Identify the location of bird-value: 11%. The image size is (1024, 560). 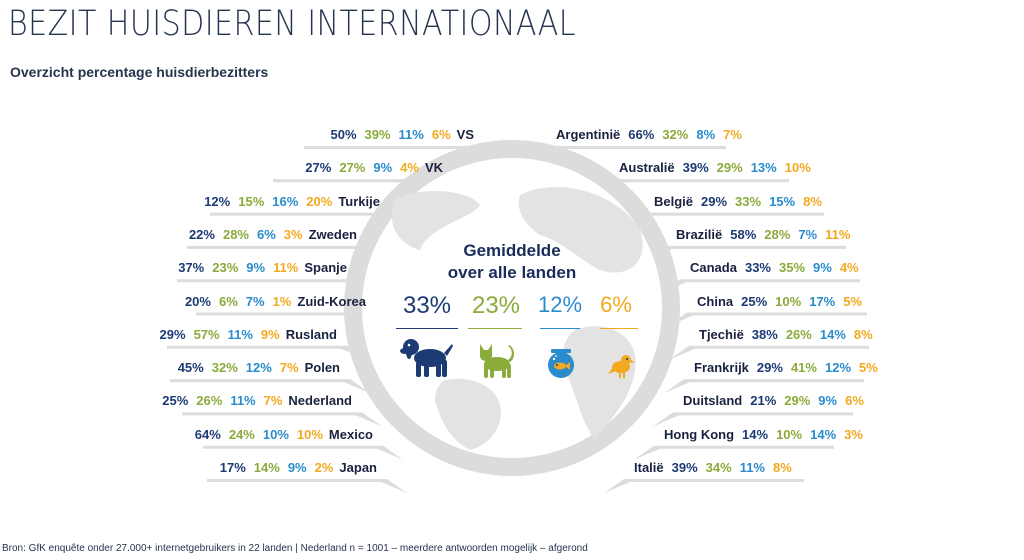
(286, 268).